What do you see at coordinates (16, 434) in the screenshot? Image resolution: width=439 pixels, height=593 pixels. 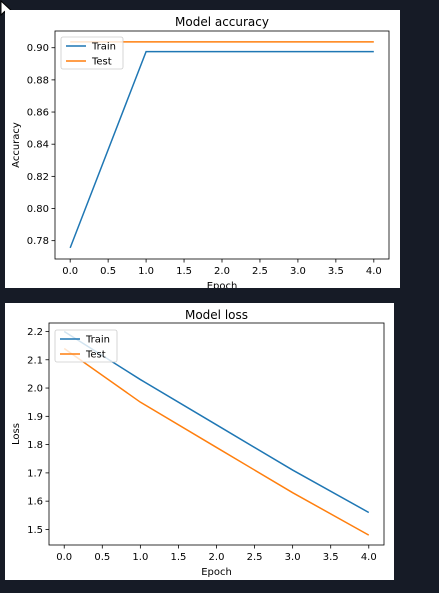 I see `loss-y-axis-label: Loss` at bounding box center [16, 434].